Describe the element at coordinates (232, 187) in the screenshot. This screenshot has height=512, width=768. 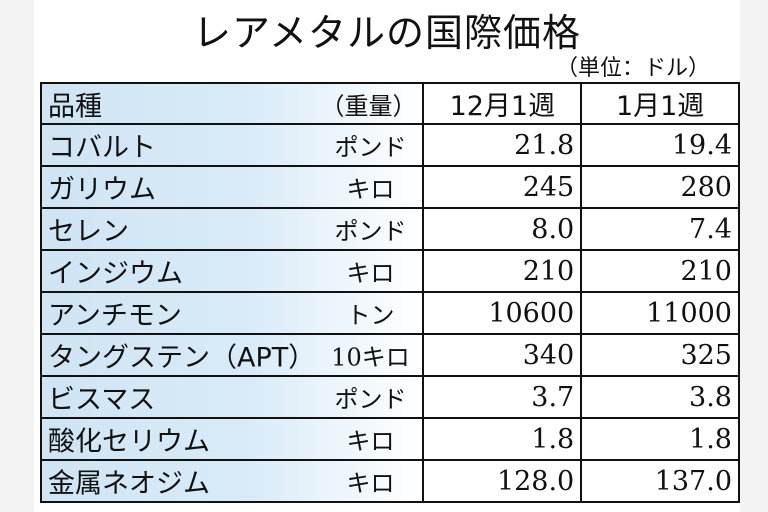
I see `commodity-cell: ガリウム キロ` at that location.